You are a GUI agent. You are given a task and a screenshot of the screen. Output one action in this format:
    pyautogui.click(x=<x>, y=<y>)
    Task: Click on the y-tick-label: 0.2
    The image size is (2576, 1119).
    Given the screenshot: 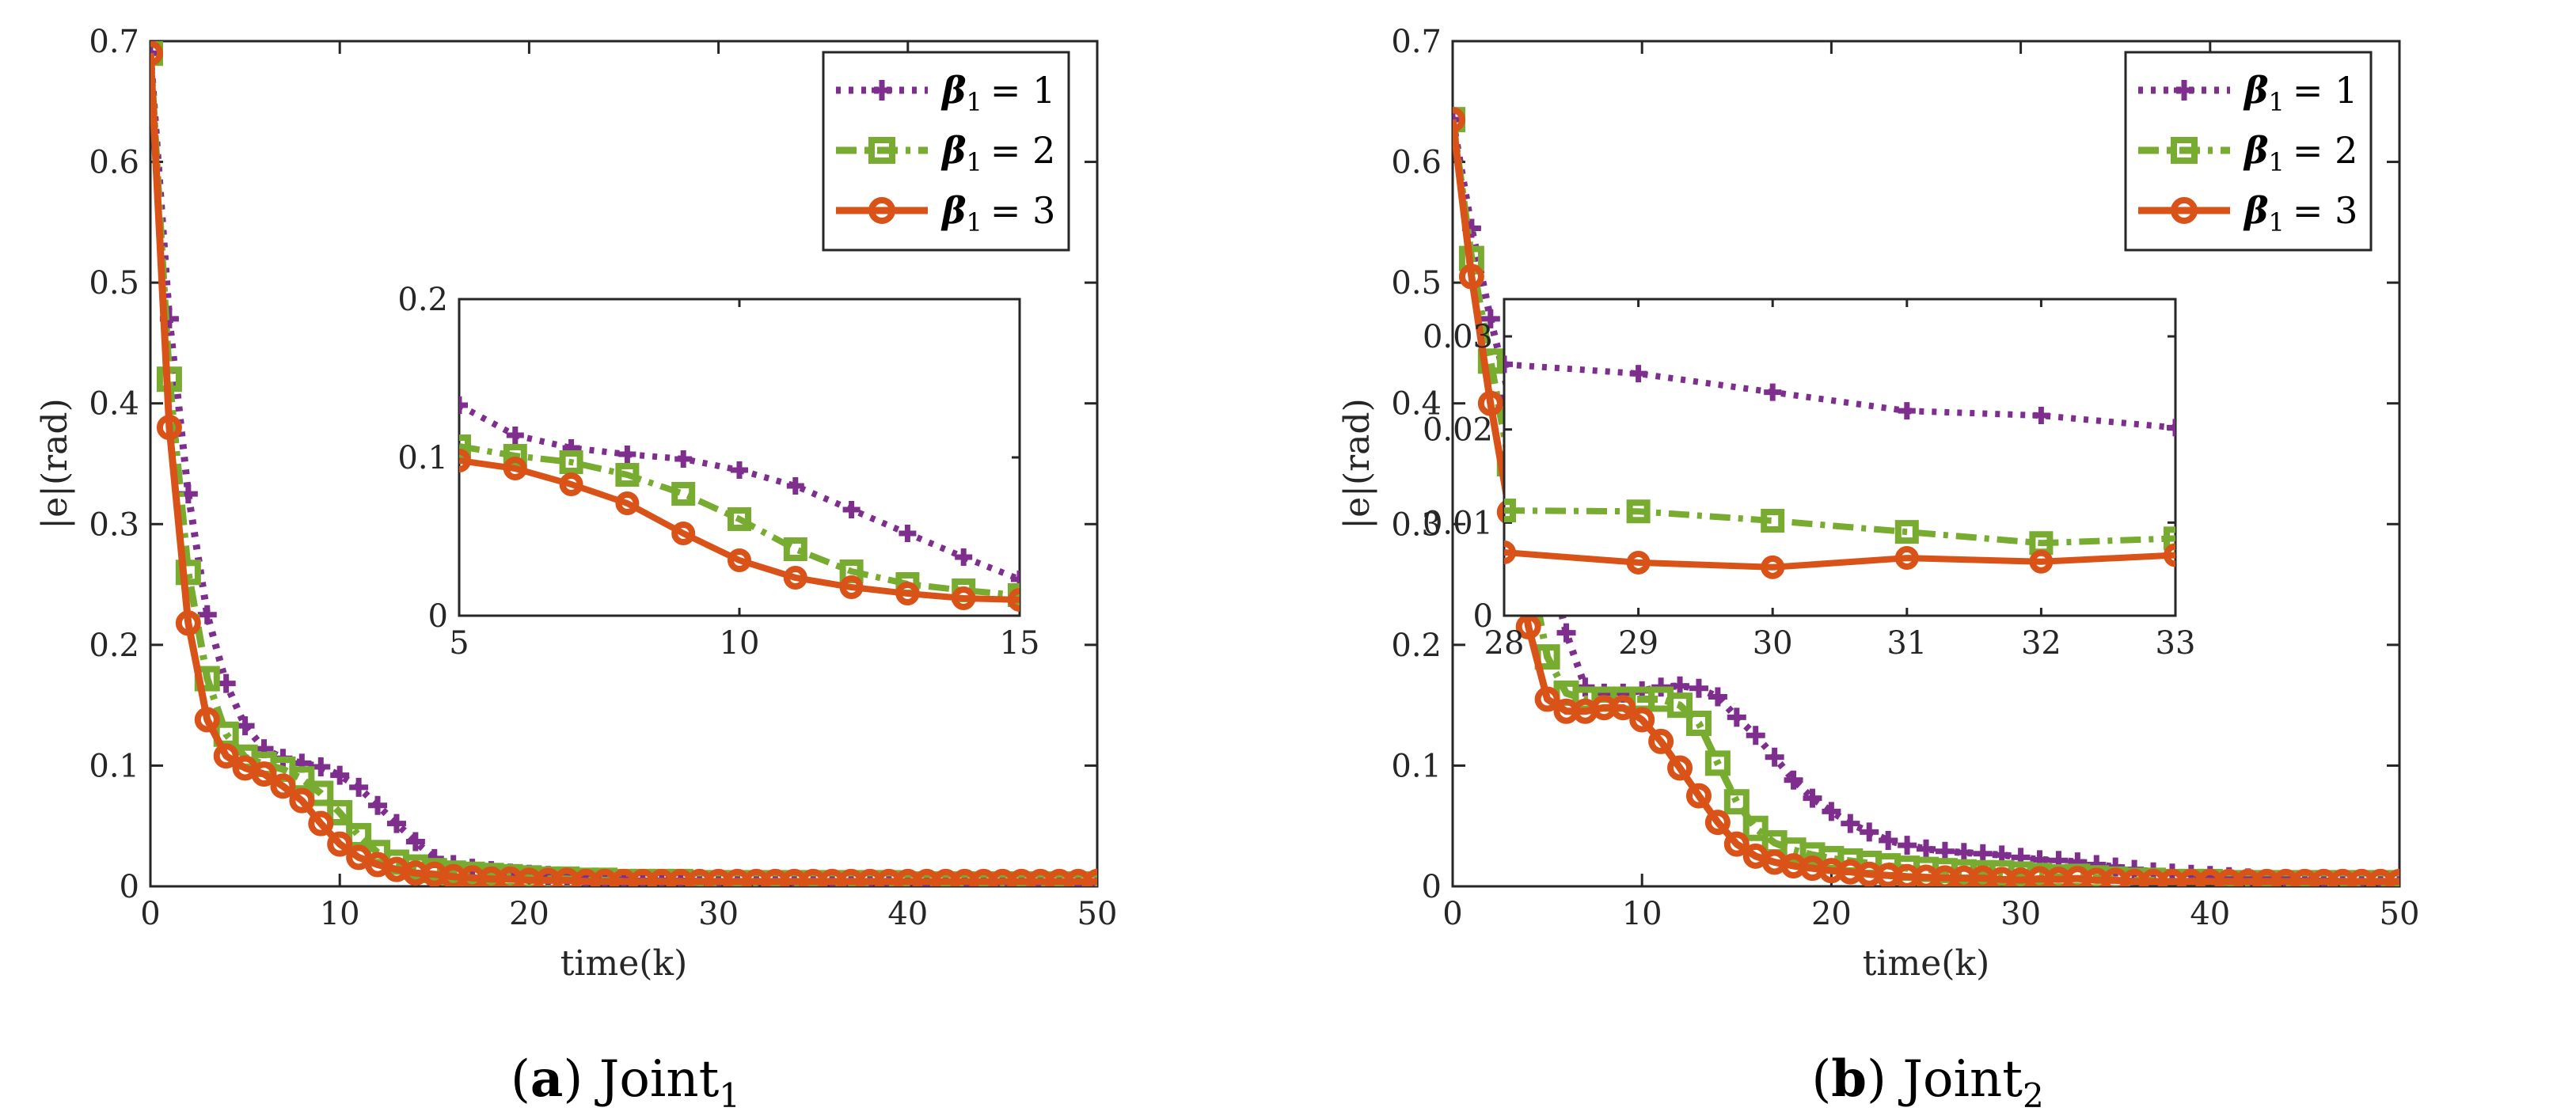 What is the action you would take?
    pyautogui.click(x=114, y=646)
    